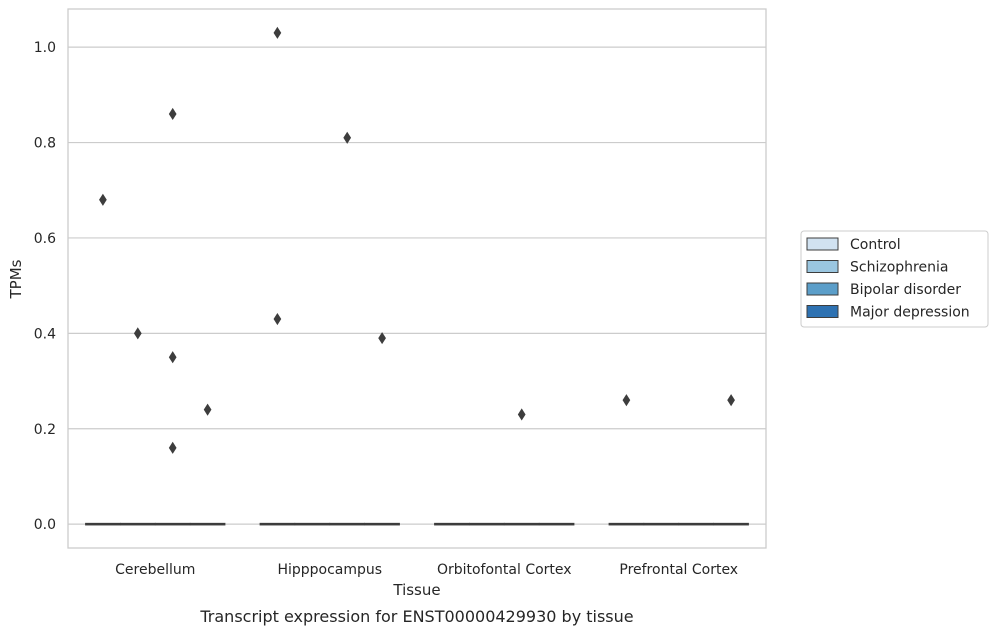  I want to click on x-tick-label: Hipppocampus, so click(329, 570).